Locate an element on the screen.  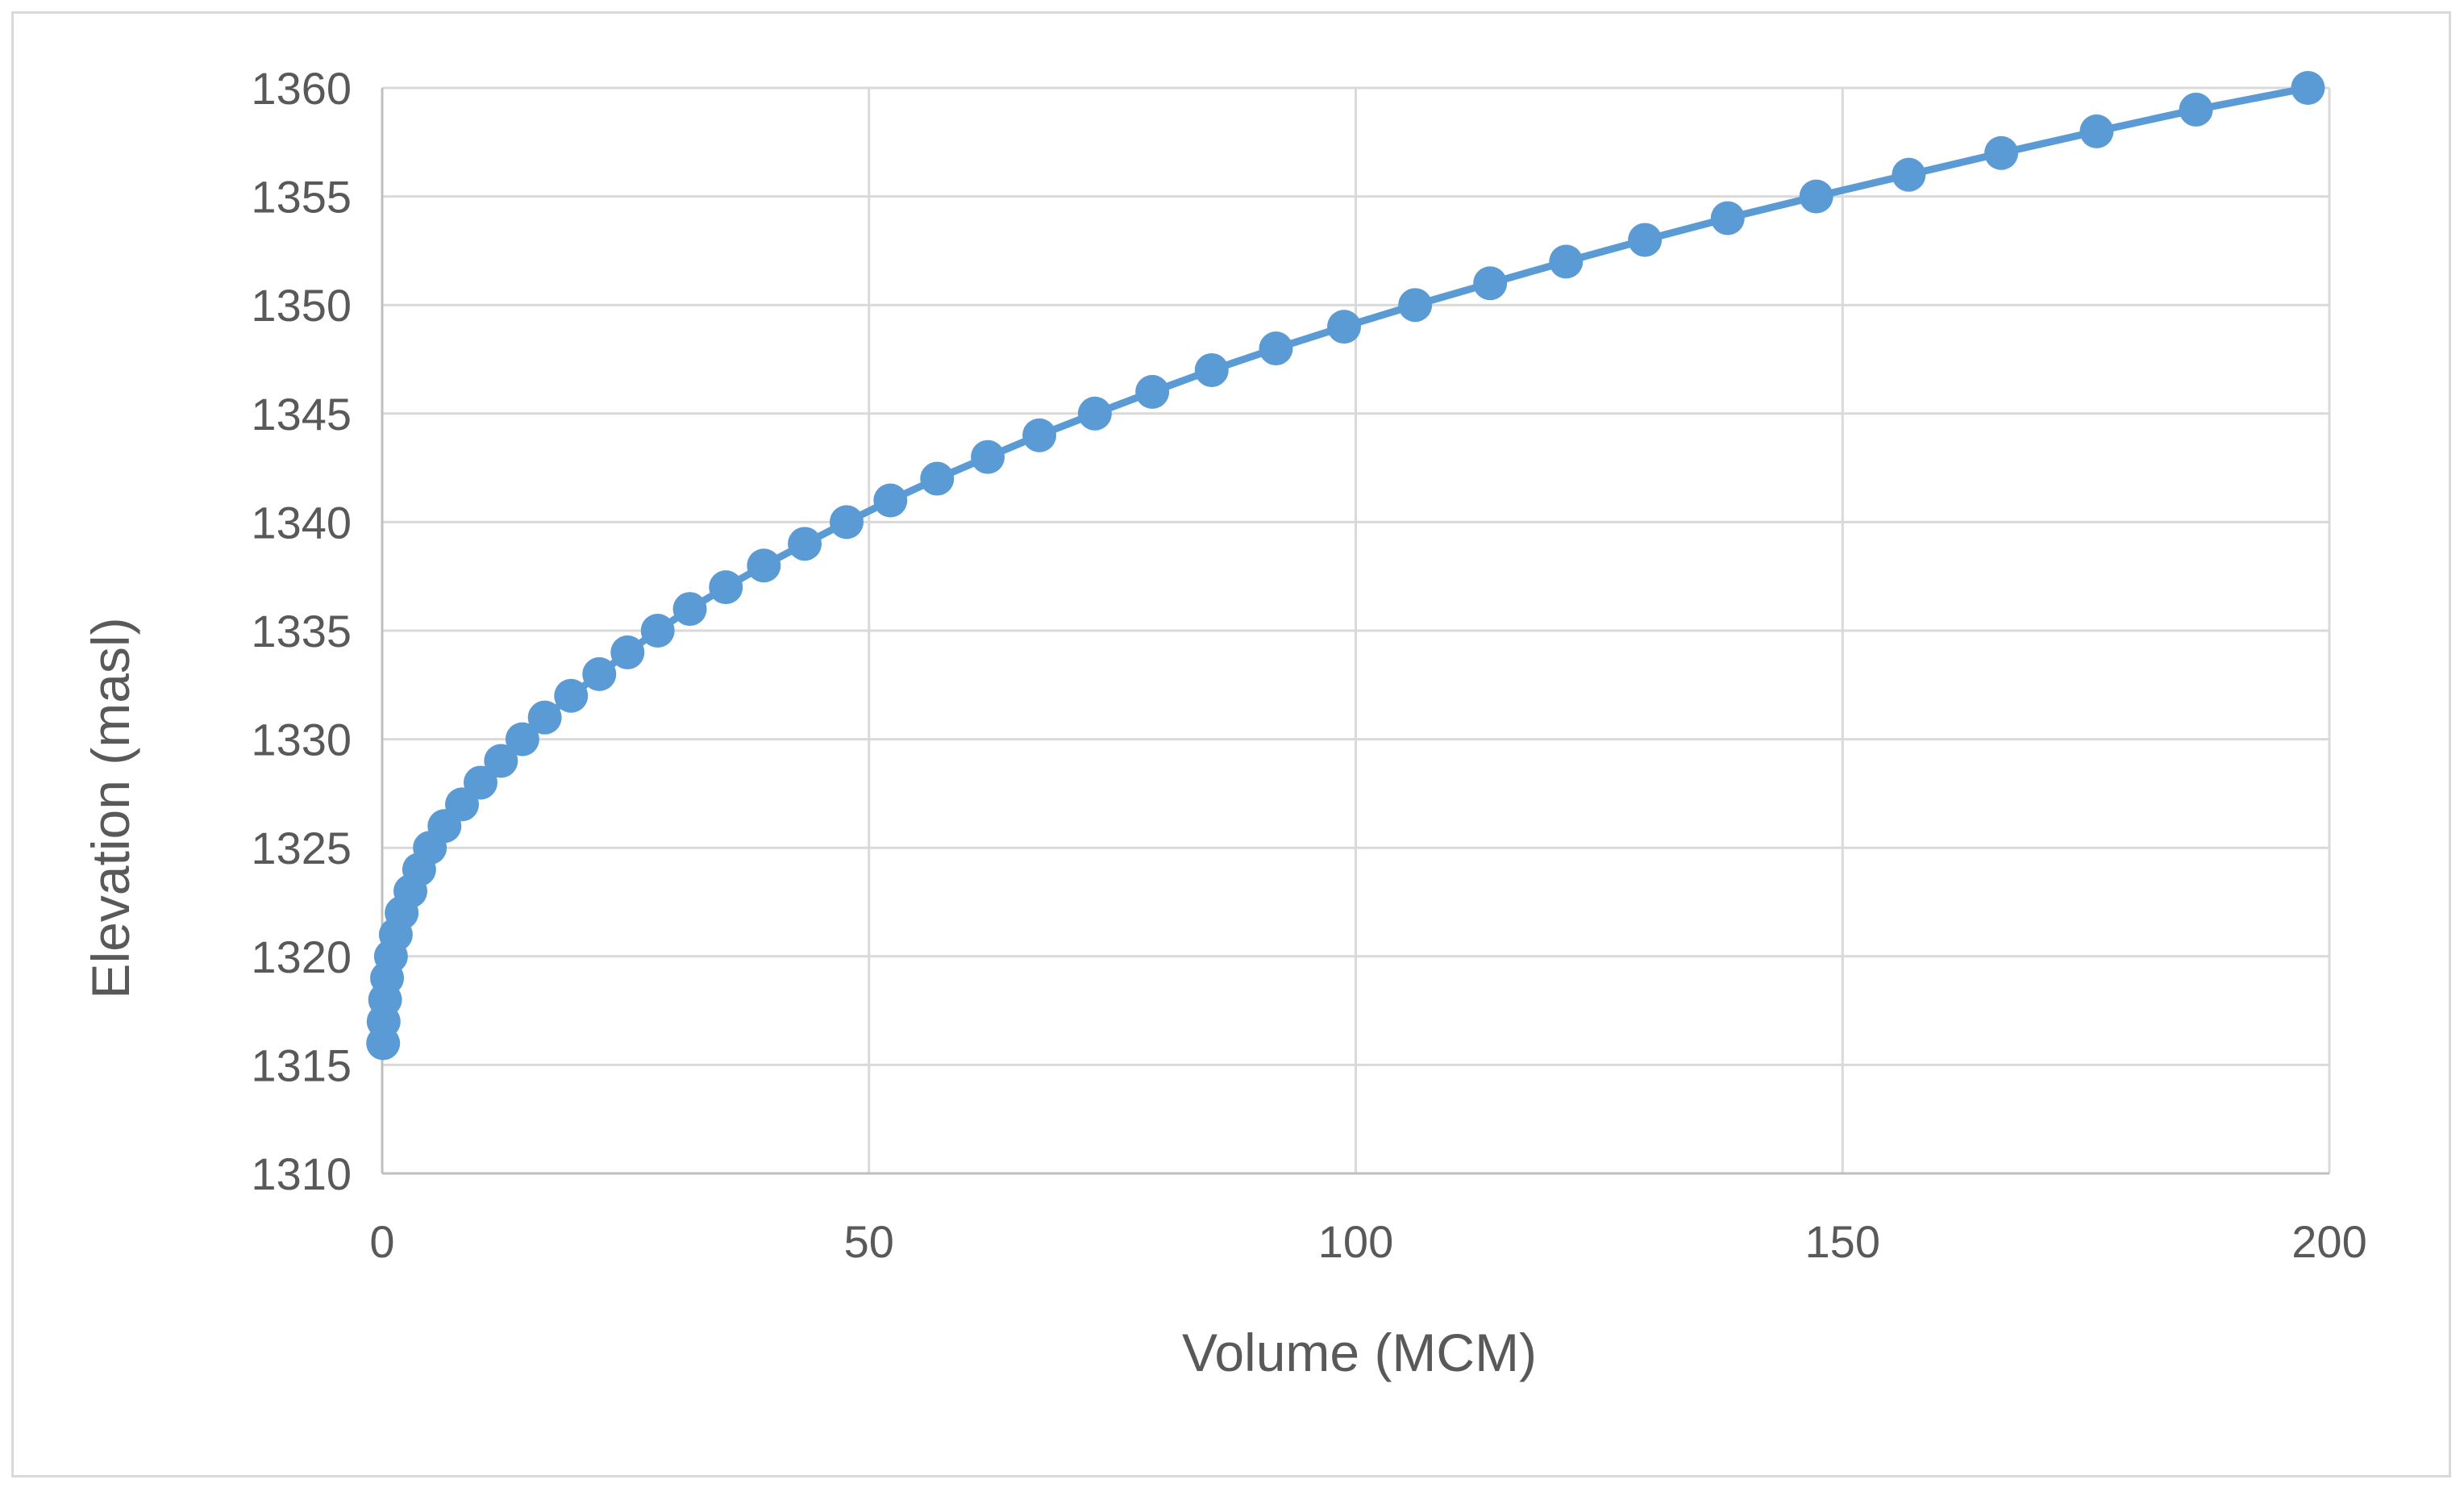
y-tick-label: 1355 is located at coordinates (301, 197).